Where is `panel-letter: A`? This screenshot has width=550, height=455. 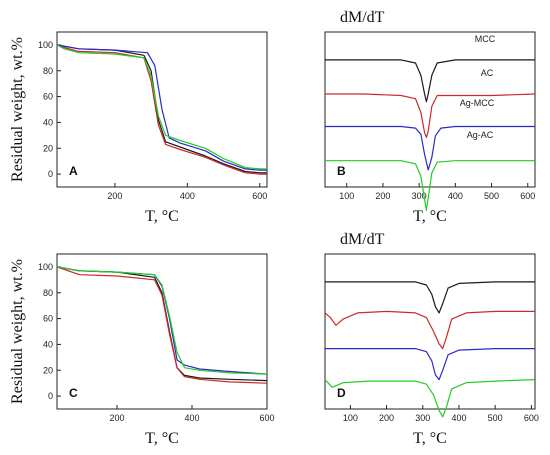 panel-letter: A is located at coordinates (73, 171).